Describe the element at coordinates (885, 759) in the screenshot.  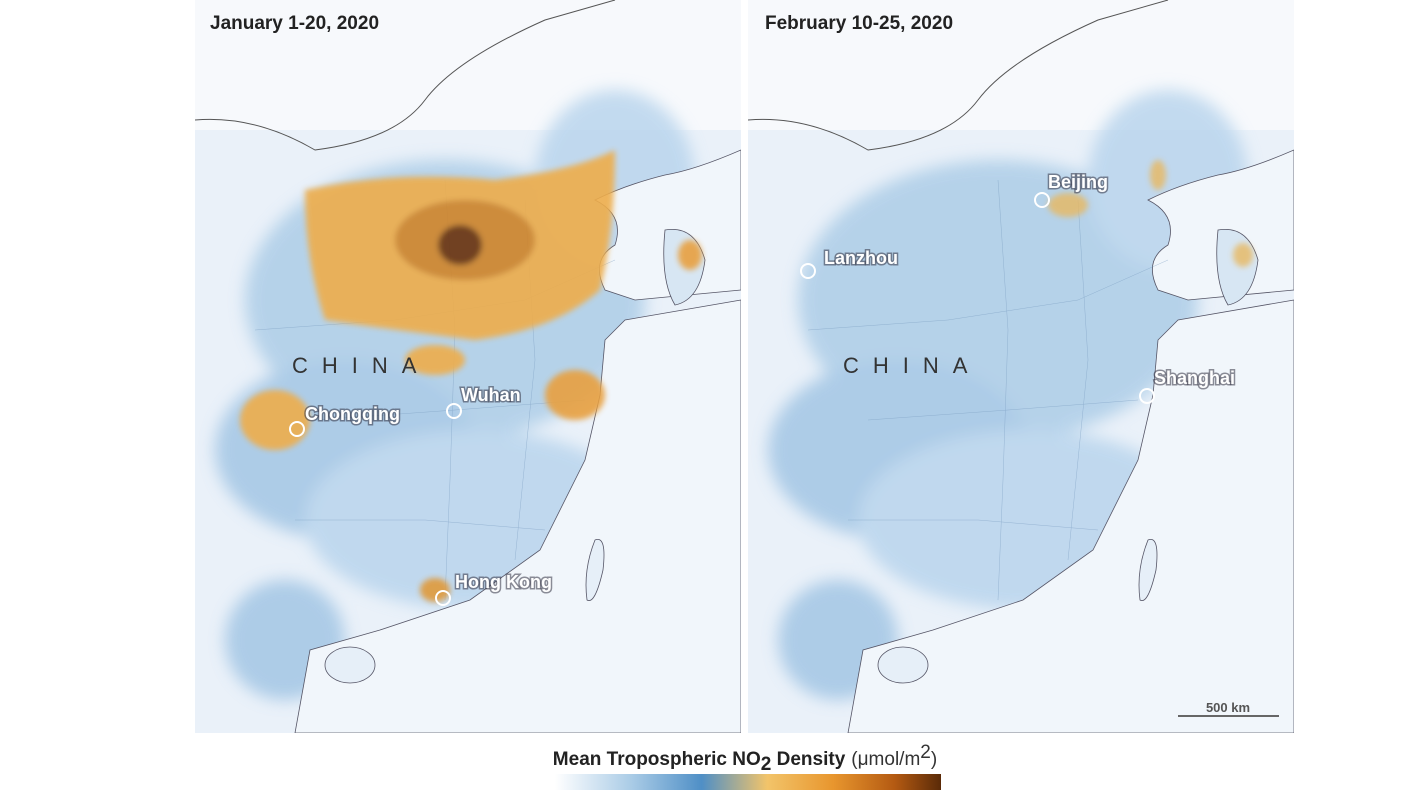
I see `legend-unit: (μmol/m` at that location.